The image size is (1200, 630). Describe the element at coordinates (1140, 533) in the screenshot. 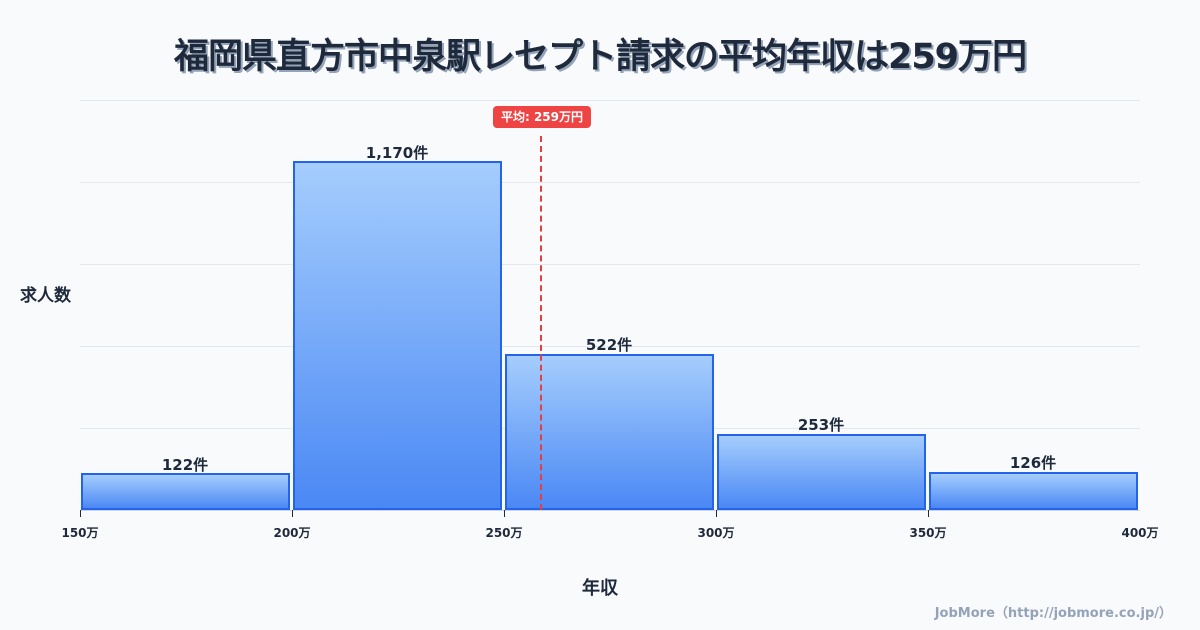

I see `x-tick-label: 400万` at that location.